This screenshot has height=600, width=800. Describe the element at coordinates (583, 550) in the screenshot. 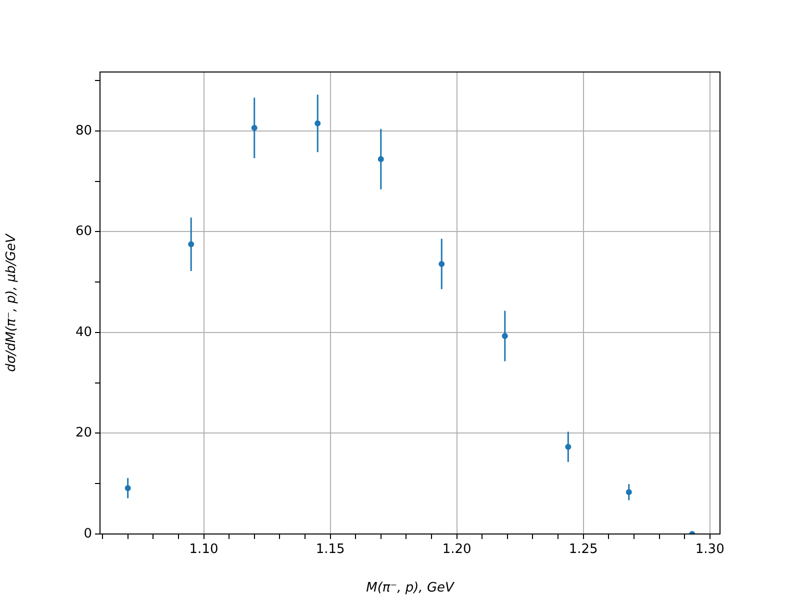

I see `x-tick-label: 1.25` at that location.